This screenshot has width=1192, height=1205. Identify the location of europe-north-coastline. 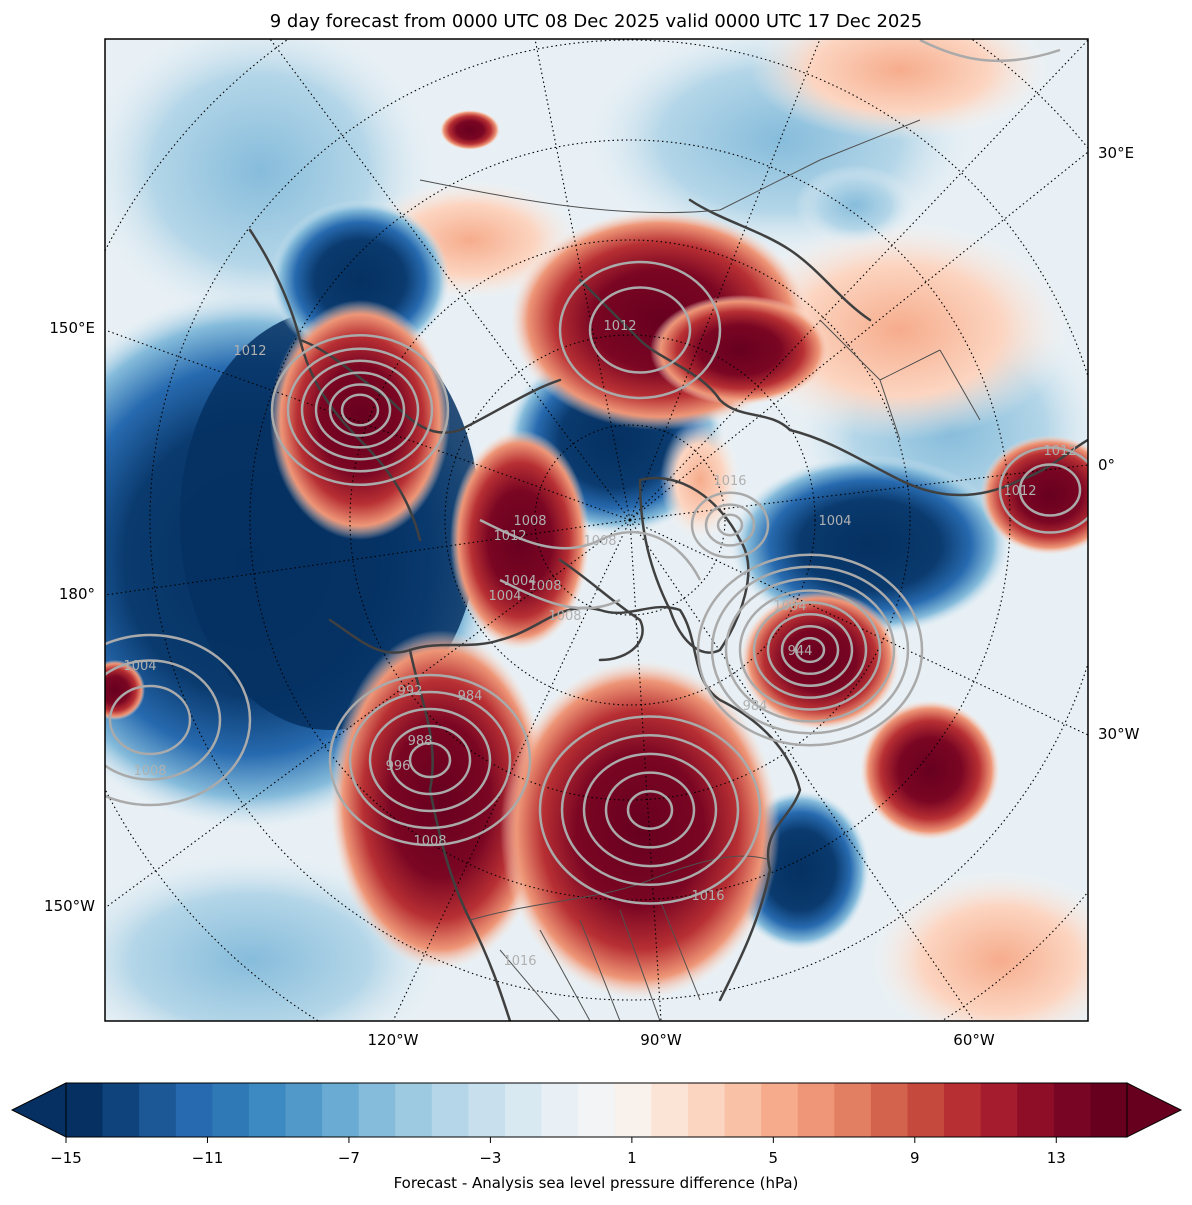
(780, 260).